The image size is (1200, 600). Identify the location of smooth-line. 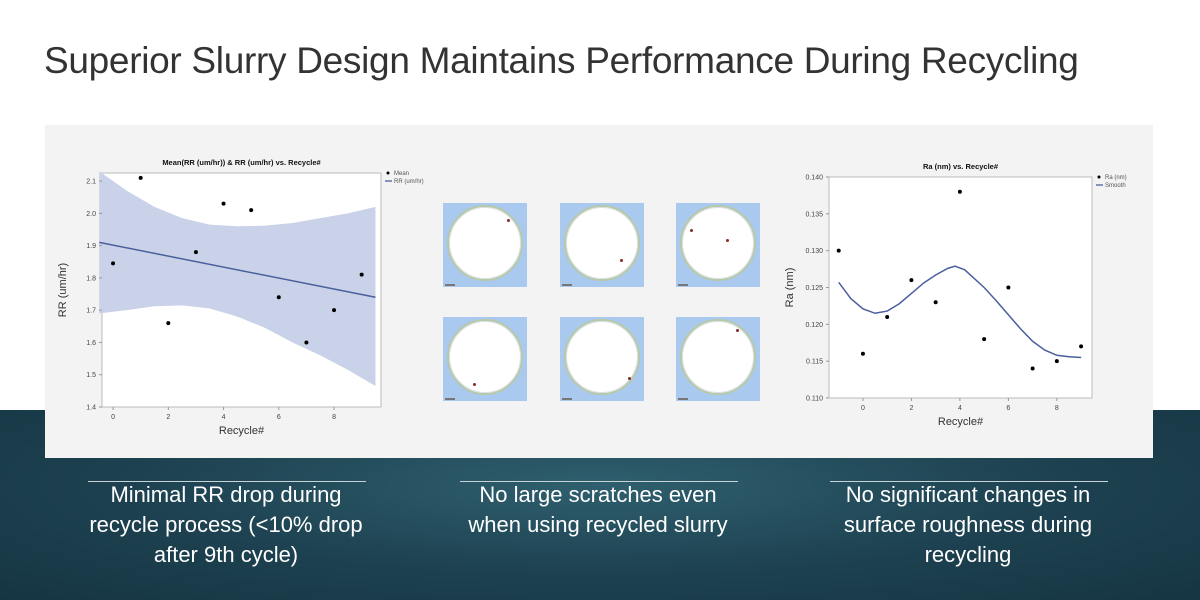
(960, 312).